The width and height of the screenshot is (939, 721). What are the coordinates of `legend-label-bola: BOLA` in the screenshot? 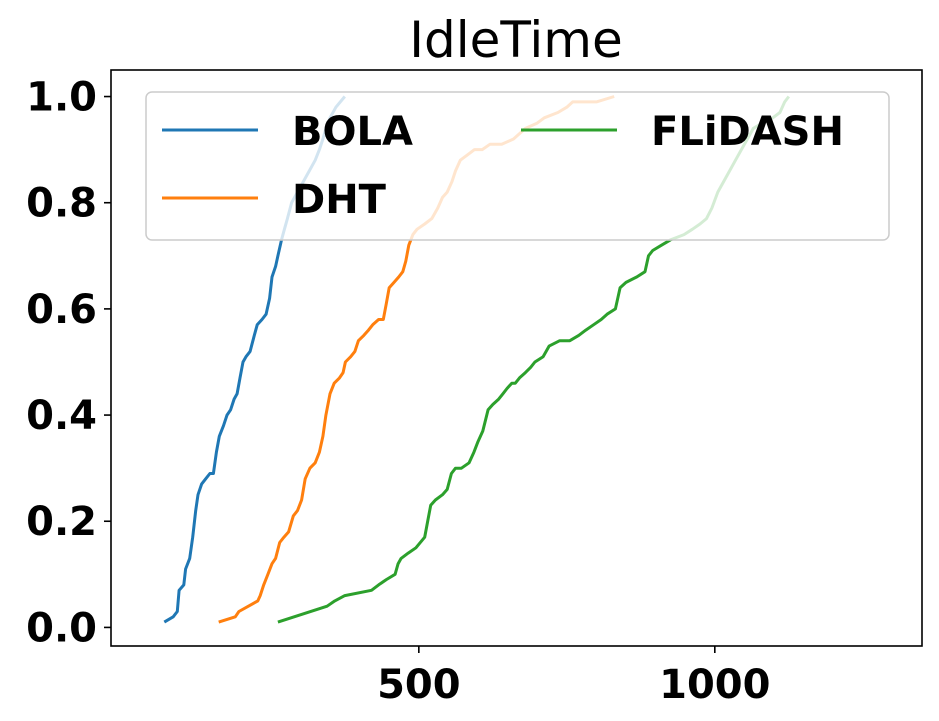 It's located at (352, 132).